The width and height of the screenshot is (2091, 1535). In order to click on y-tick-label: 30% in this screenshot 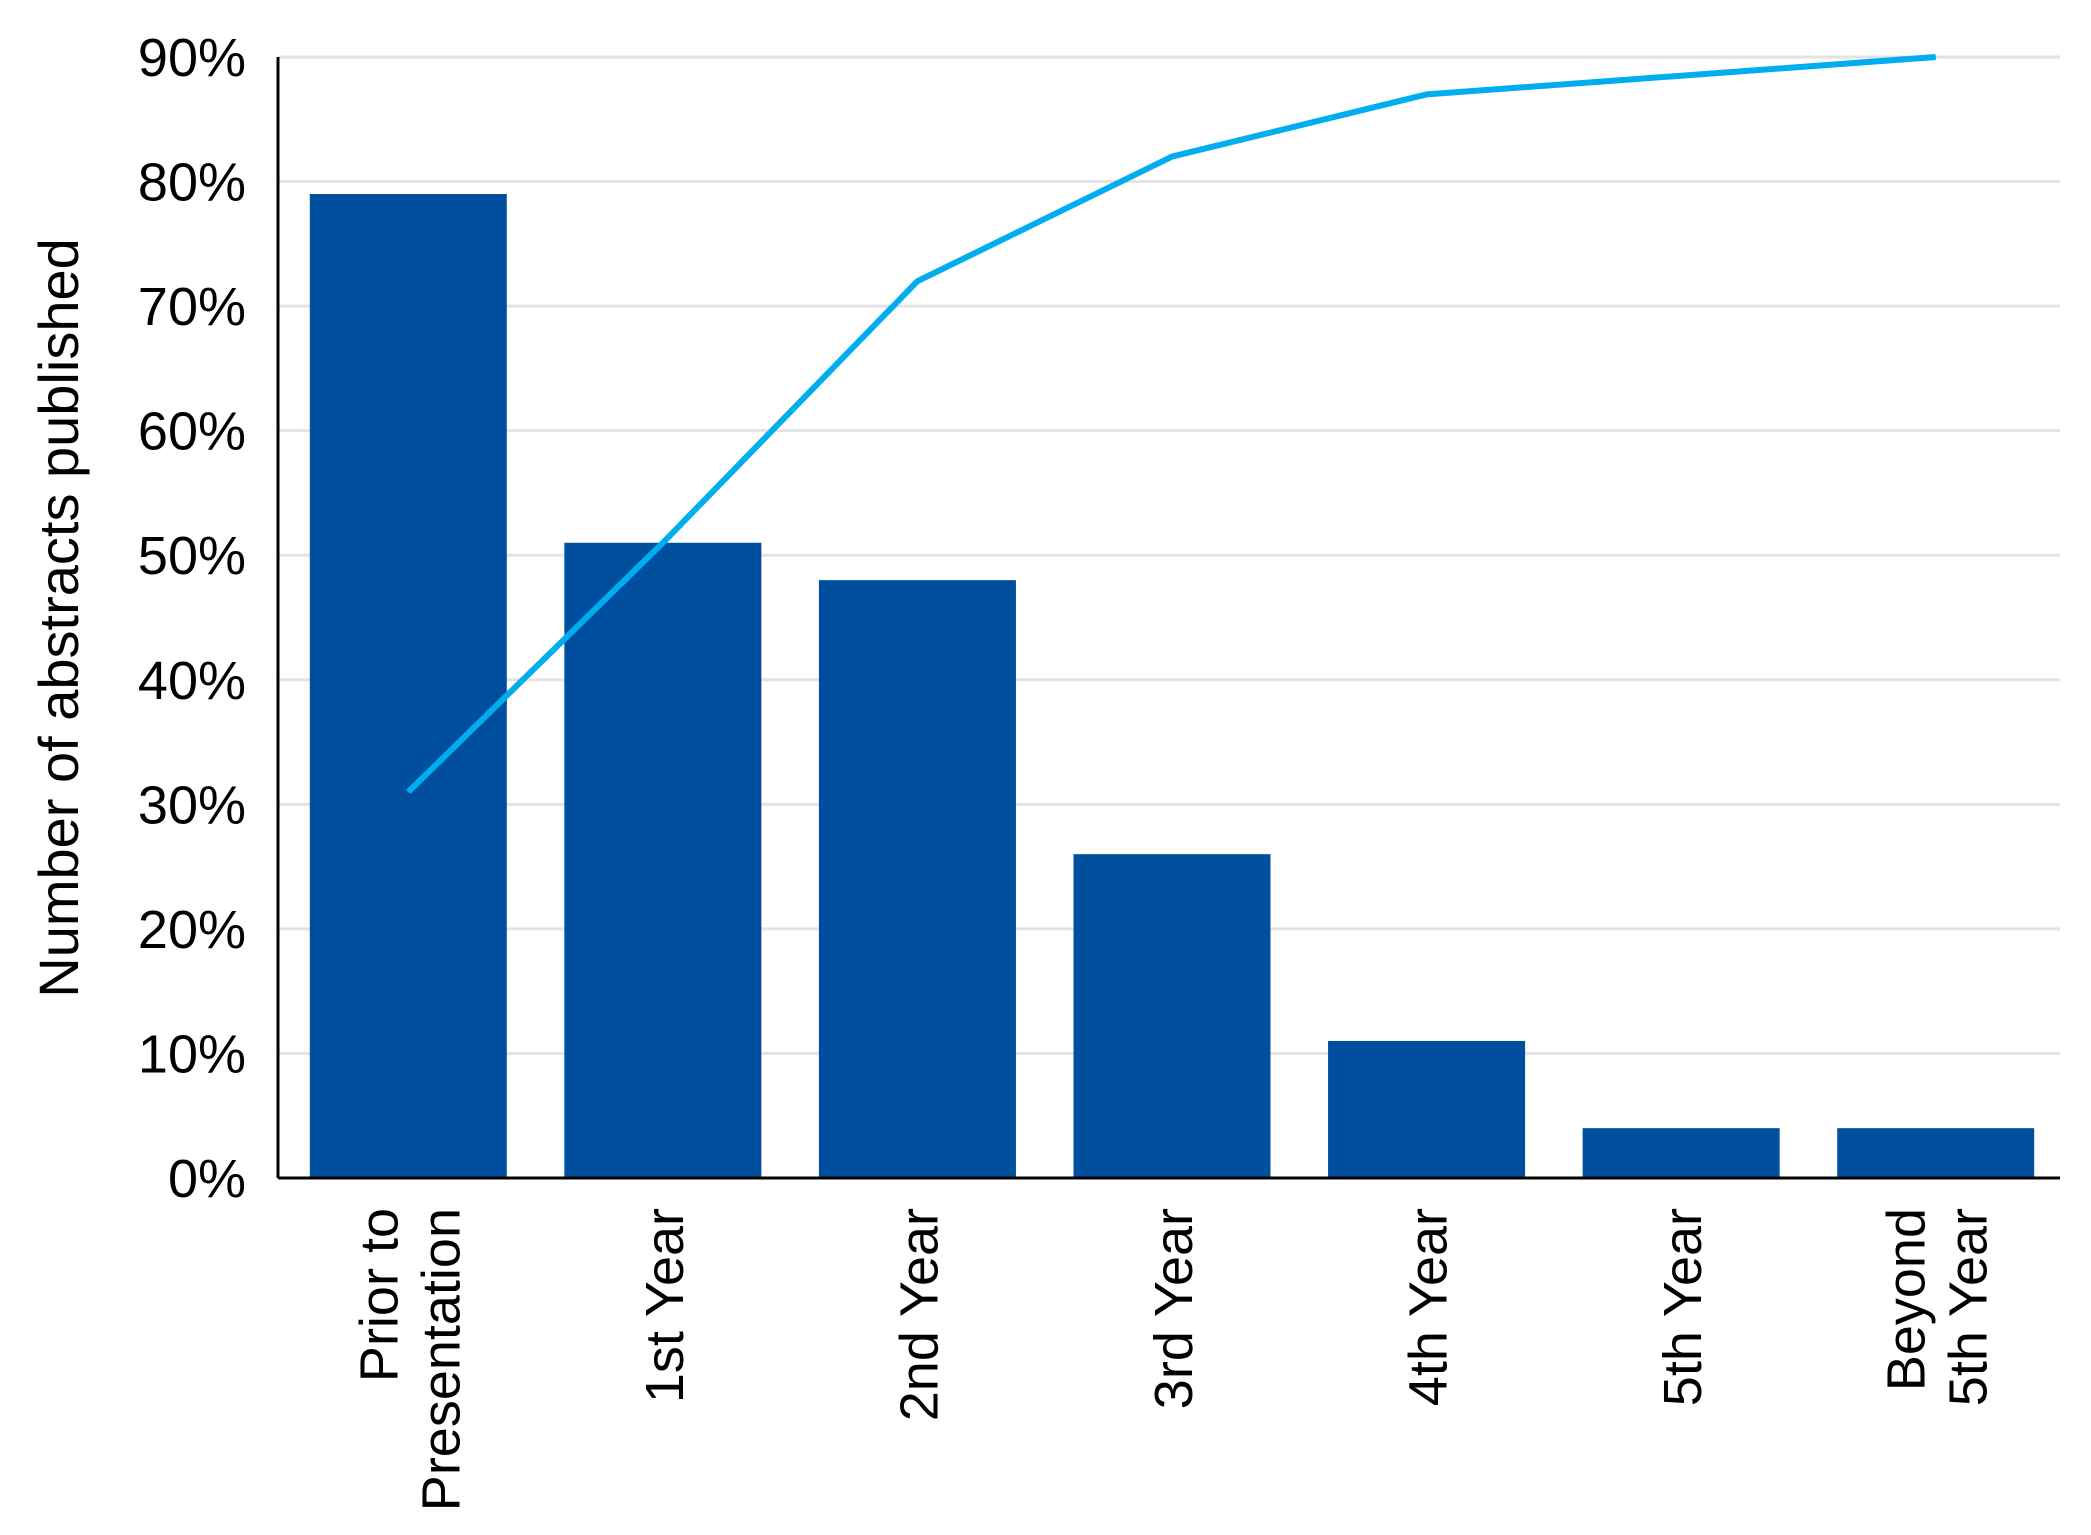, I will do `click(192, 805)`.